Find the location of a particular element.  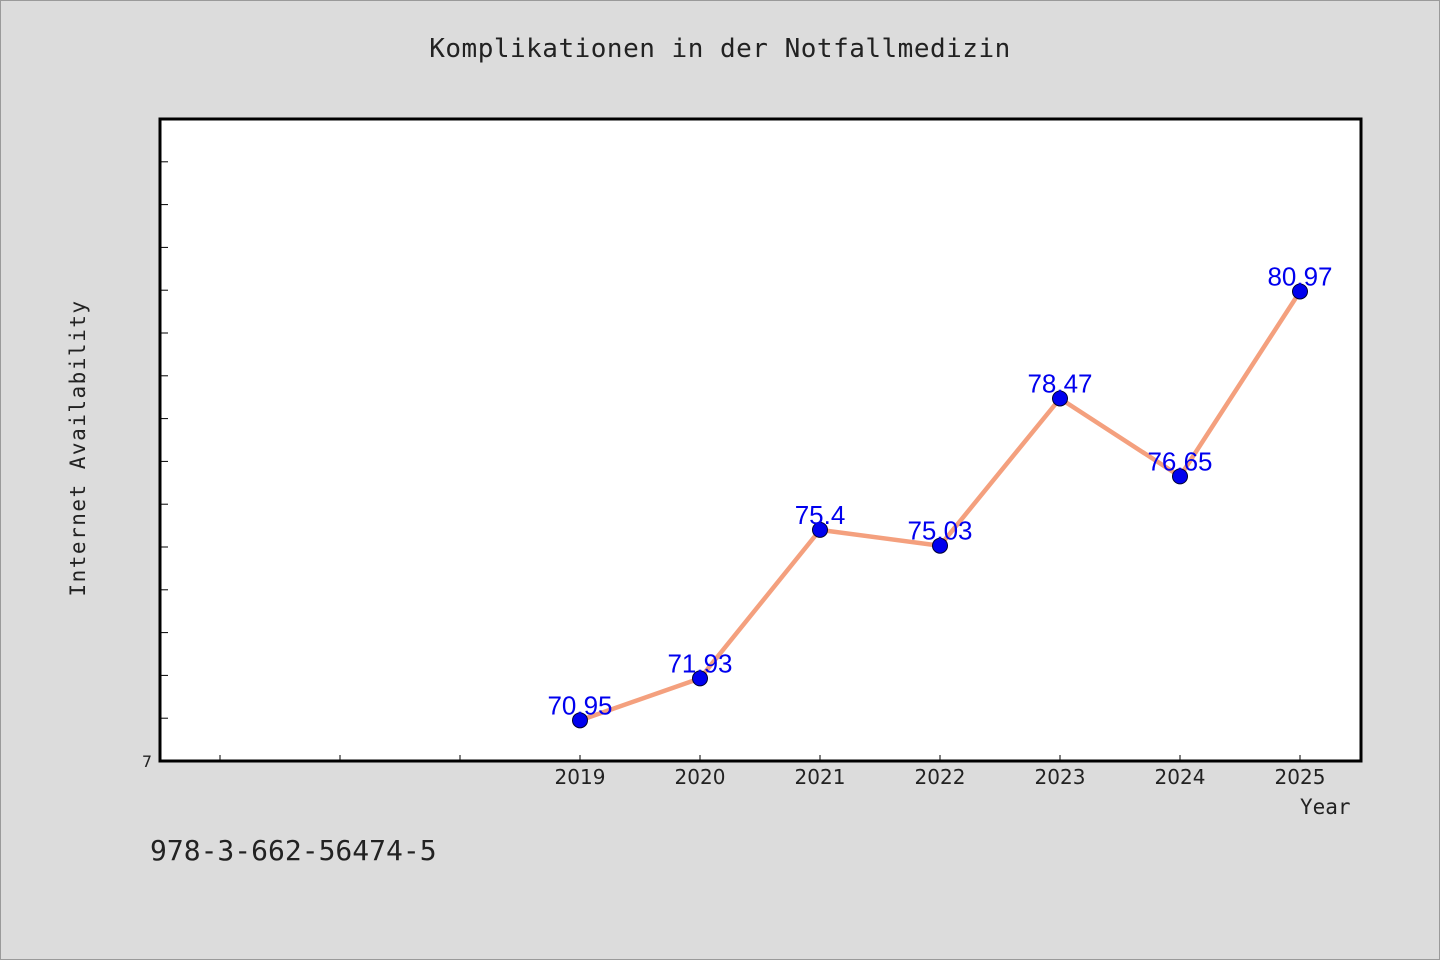

data-label: 71.93 is located at coordinates (699, 663).